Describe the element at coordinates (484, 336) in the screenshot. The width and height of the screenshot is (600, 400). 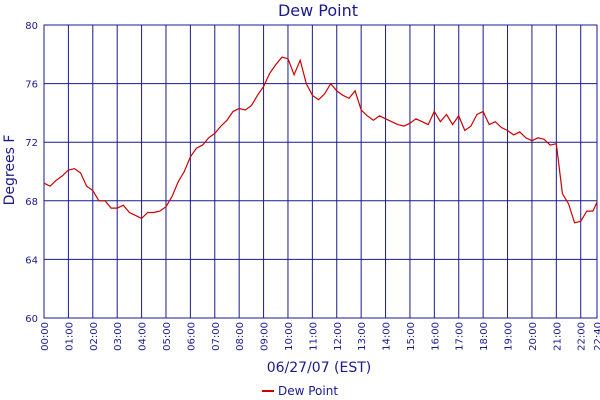
I see `x-tick-label: 18:00` at that location.